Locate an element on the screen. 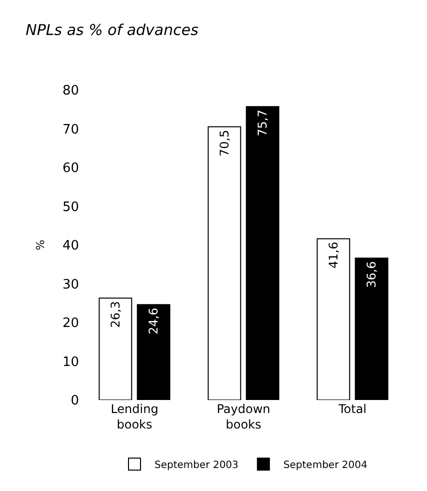 This screenshot has width=427, height=491. y-tick-label: 10 is located at coordinates (70, 362).